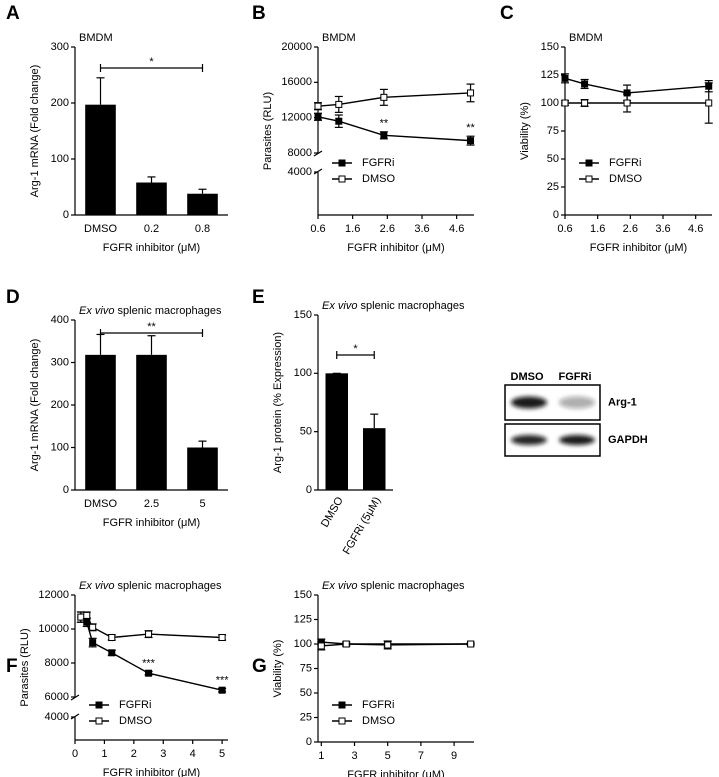  What do you see at coordinates (421, 756) in the screenshot?
I see `x-tick-label: 7` at bounding box center [421, 756].